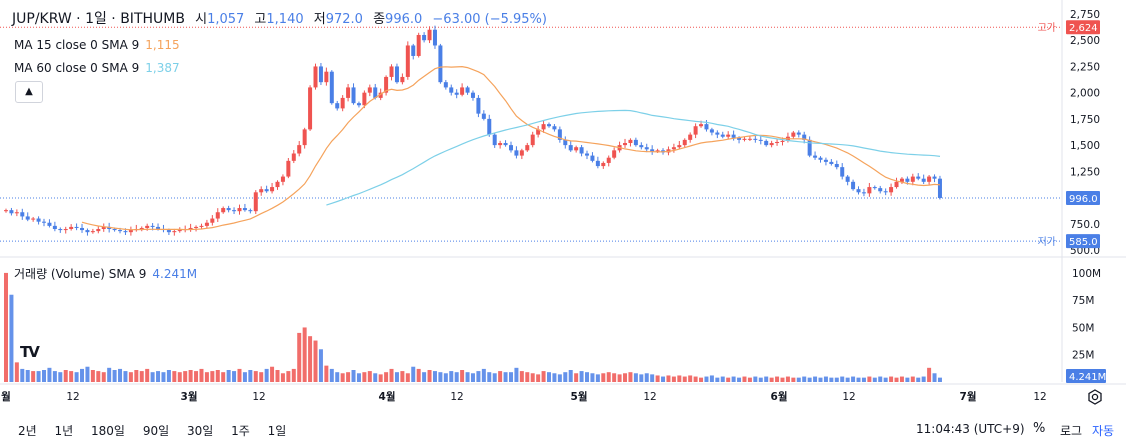 This screenshot has height=446, width=1126. Describe the element at coordinates (1039, 428) in the screenshot. I see `percent-toggle: %` at that location.